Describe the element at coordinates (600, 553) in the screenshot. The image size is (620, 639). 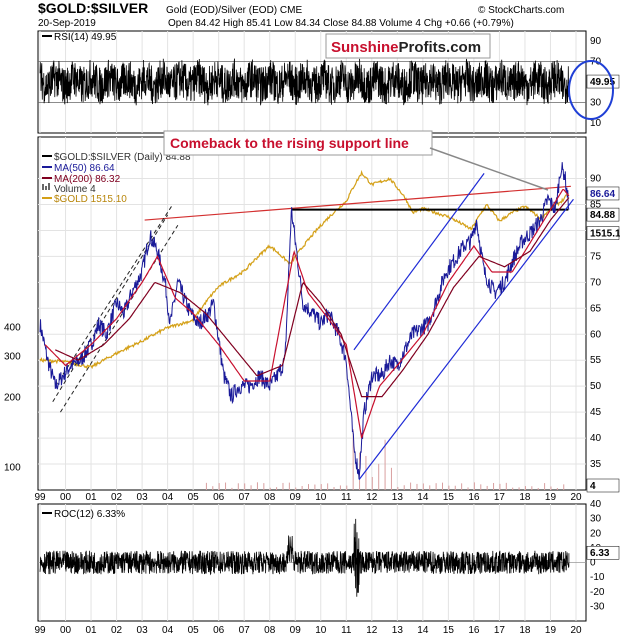
I see `roc-value-badge: 6.33` at that location.